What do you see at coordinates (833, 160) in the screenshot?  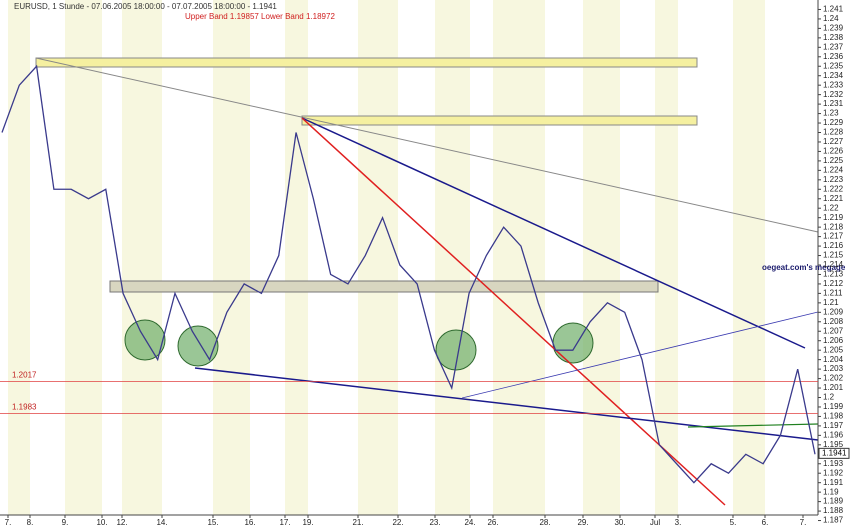 I see `y-tick-label: 1.225` at bounding box center [833, 160].